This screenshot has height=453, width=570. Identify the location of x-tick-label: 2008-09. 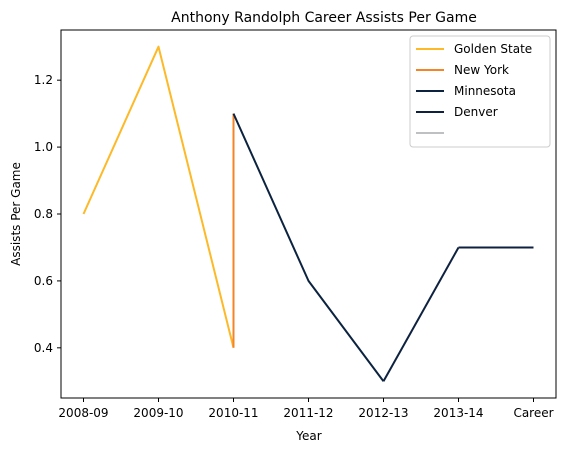
(83, 413).